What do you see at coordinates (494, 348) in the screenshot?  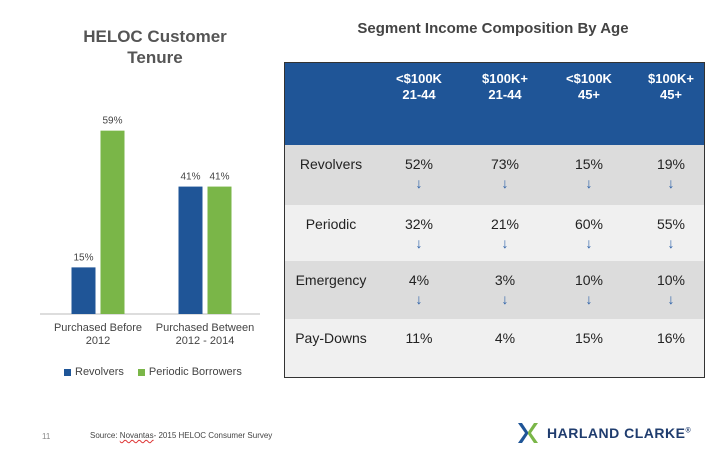 I see `table-row: Pay-Downs 11% 4% 15% 16%` at bounding box center [494, 348].